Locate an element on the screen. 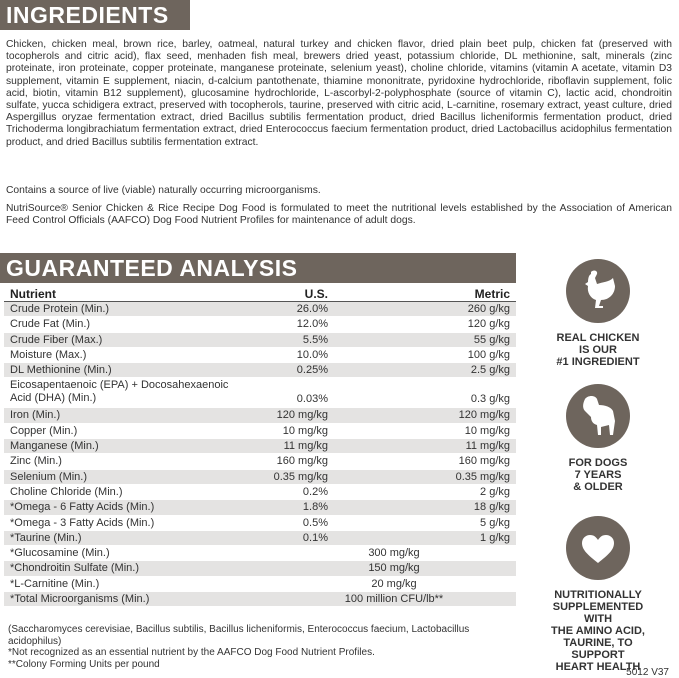 The width and height of the screenshot is (679, 678). us-value: 0.03% is located at coordinates (312, 399).